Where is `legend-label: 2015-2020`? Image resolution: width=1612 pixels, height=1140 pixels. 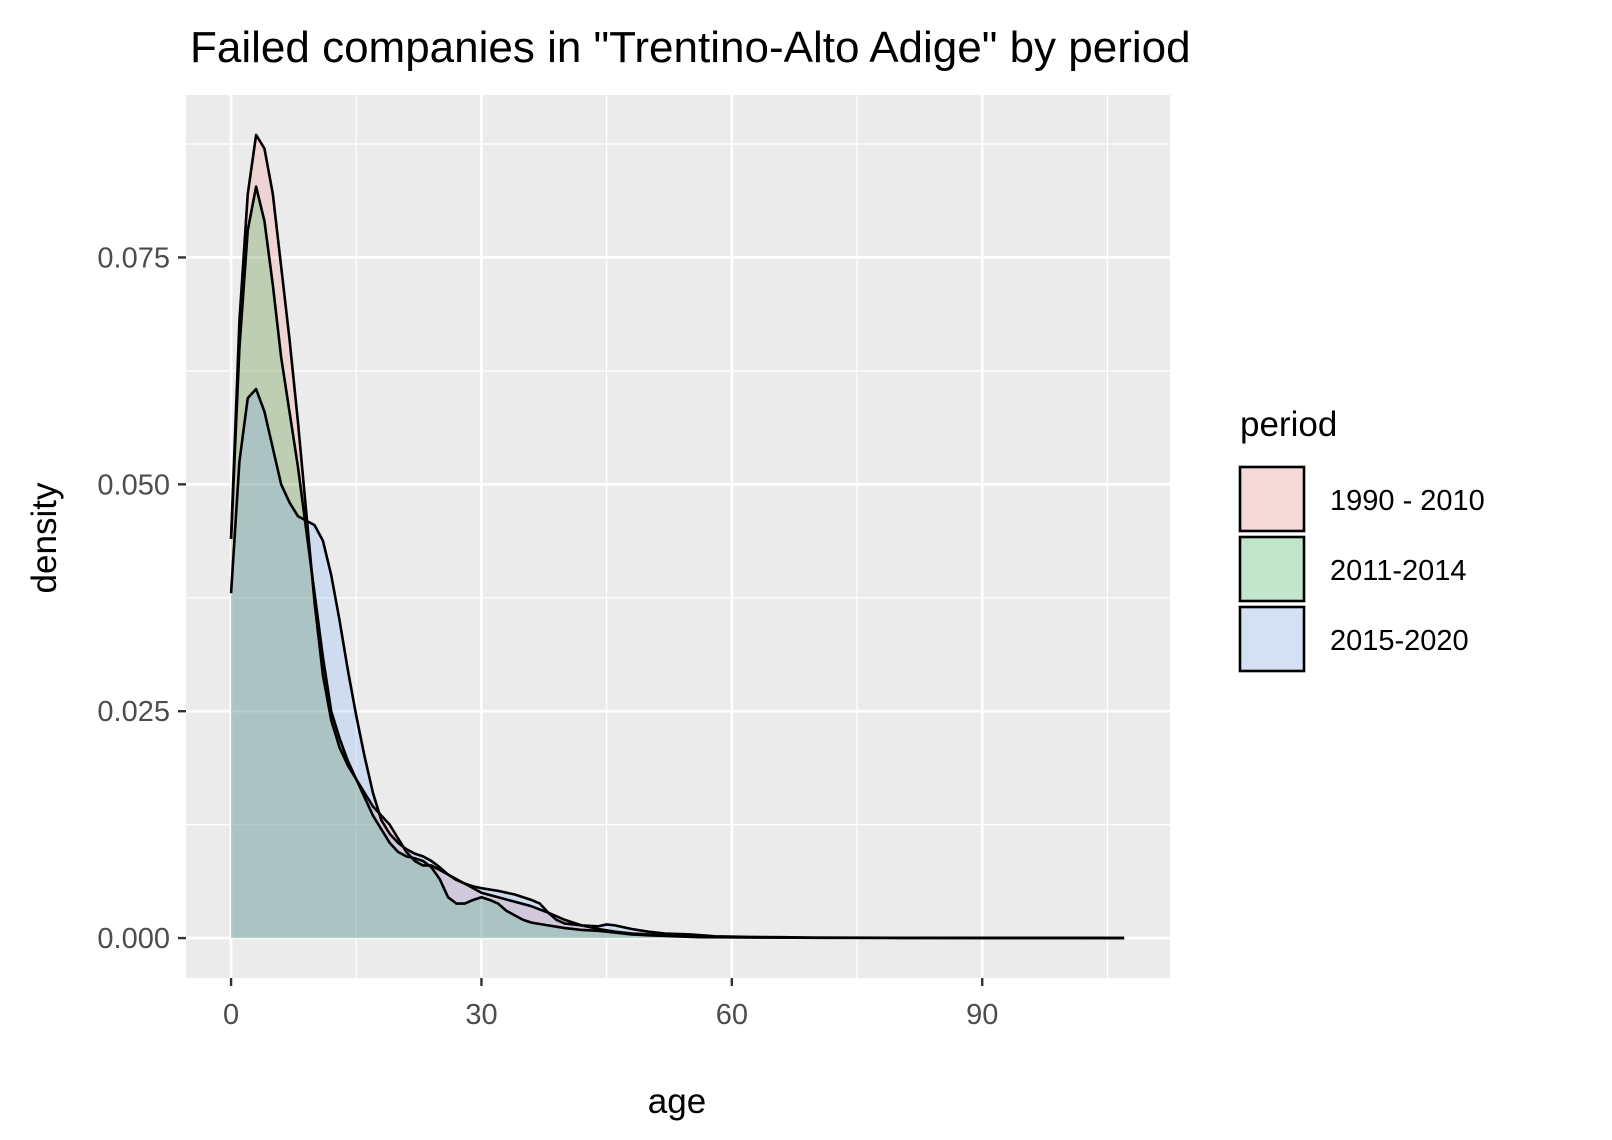 legend-label: 2015-2020 is located at coordinates (1399, 641).